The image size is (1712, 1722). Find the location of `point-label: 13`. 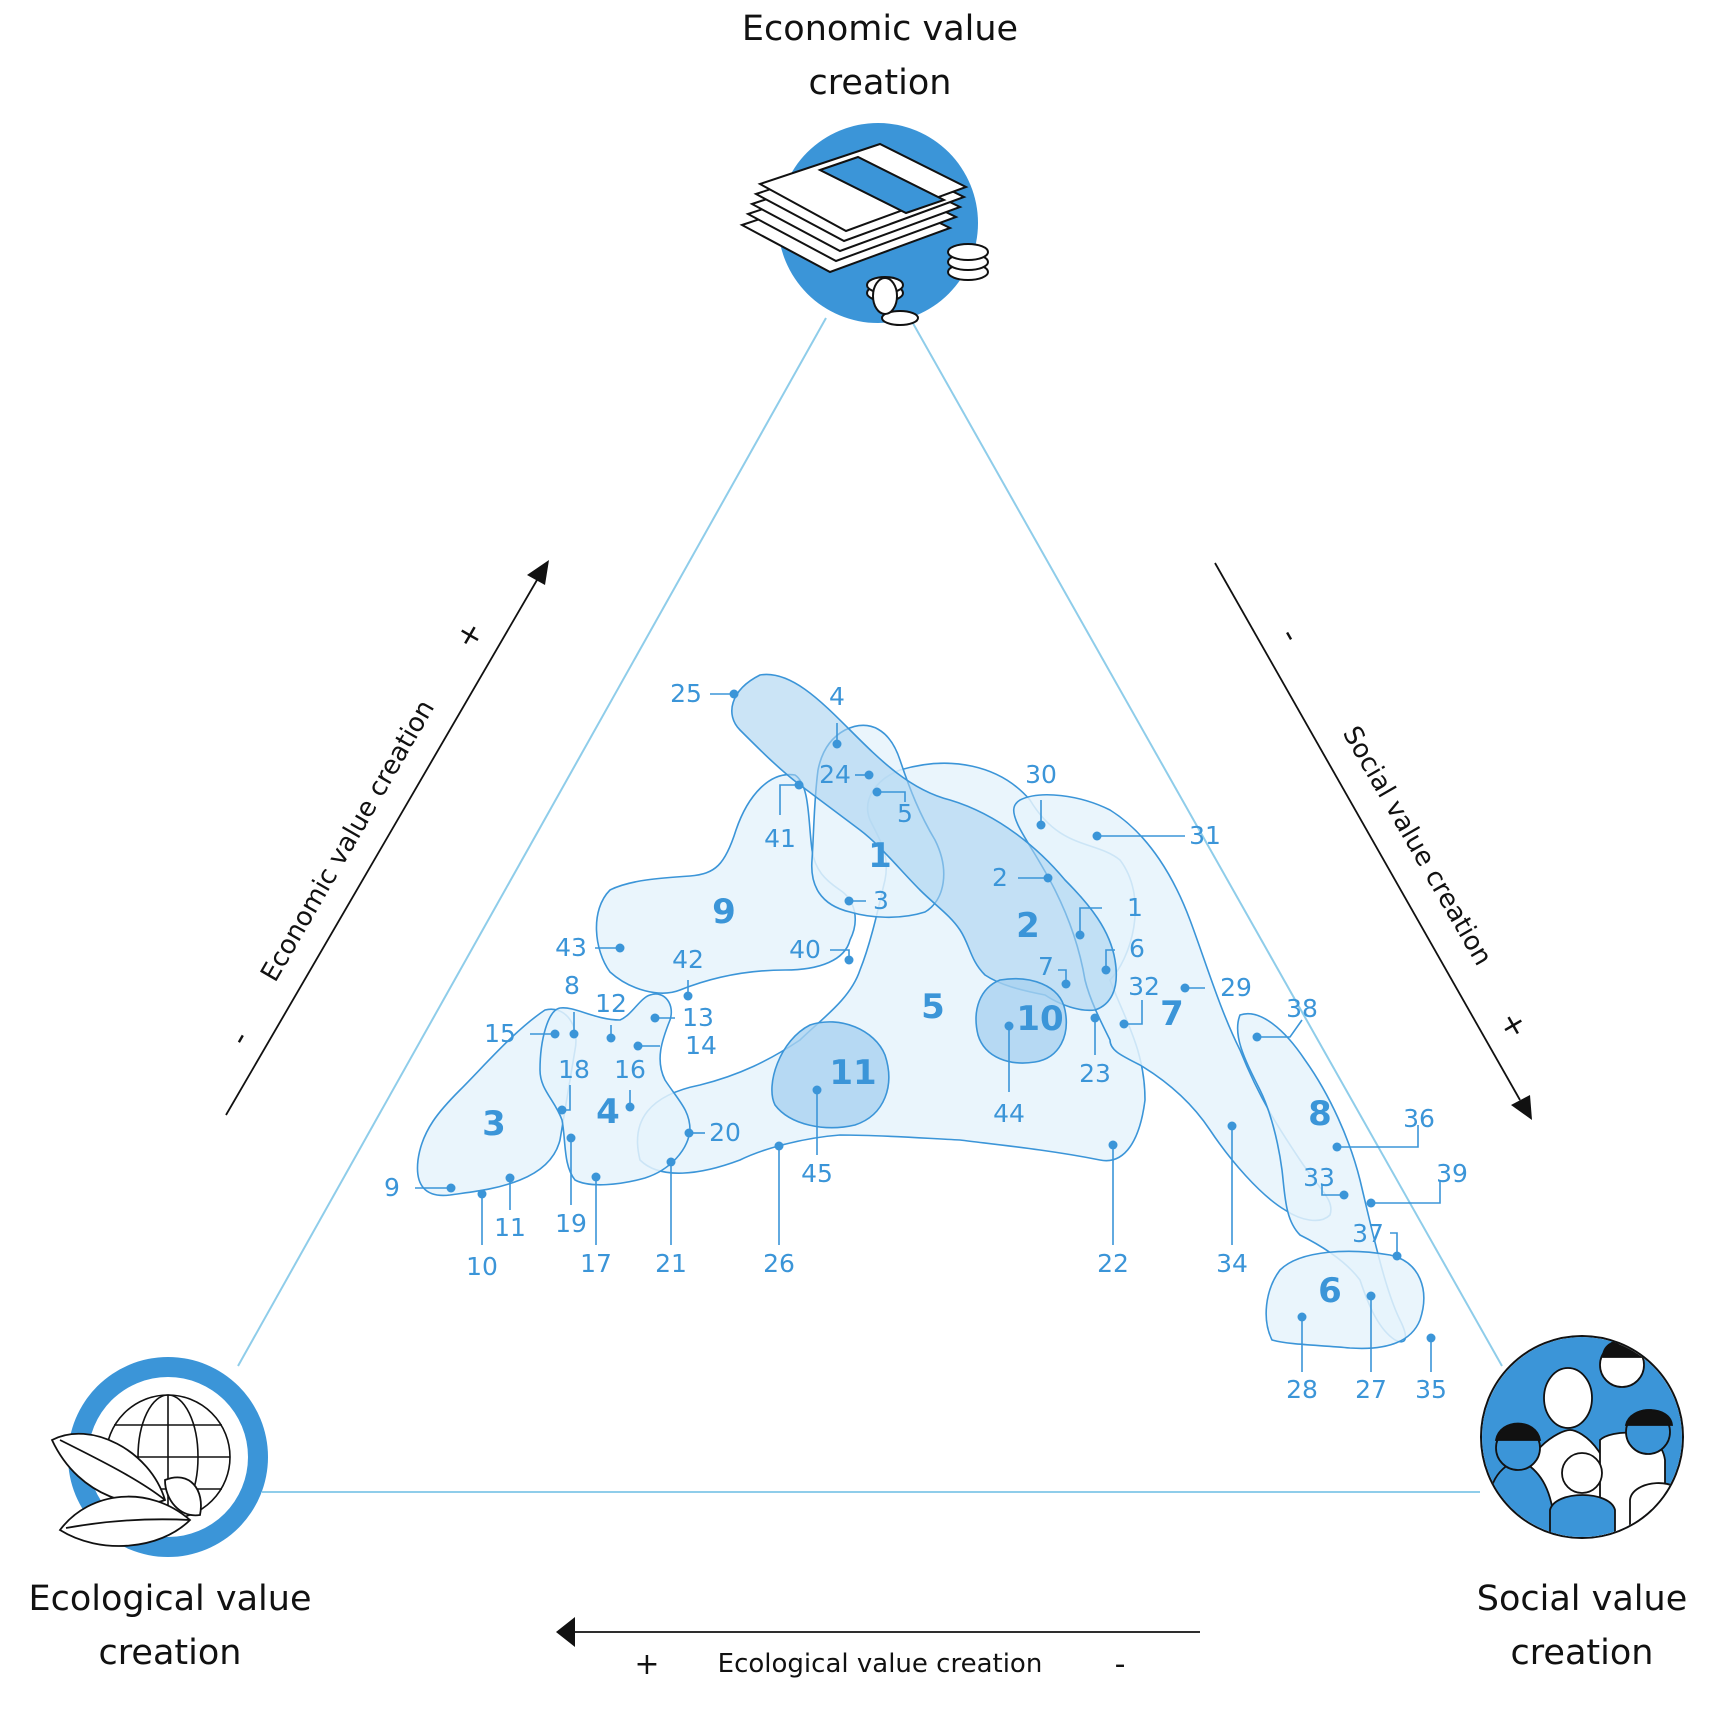

point-label: 13 is located at coordinates (698, 1017).